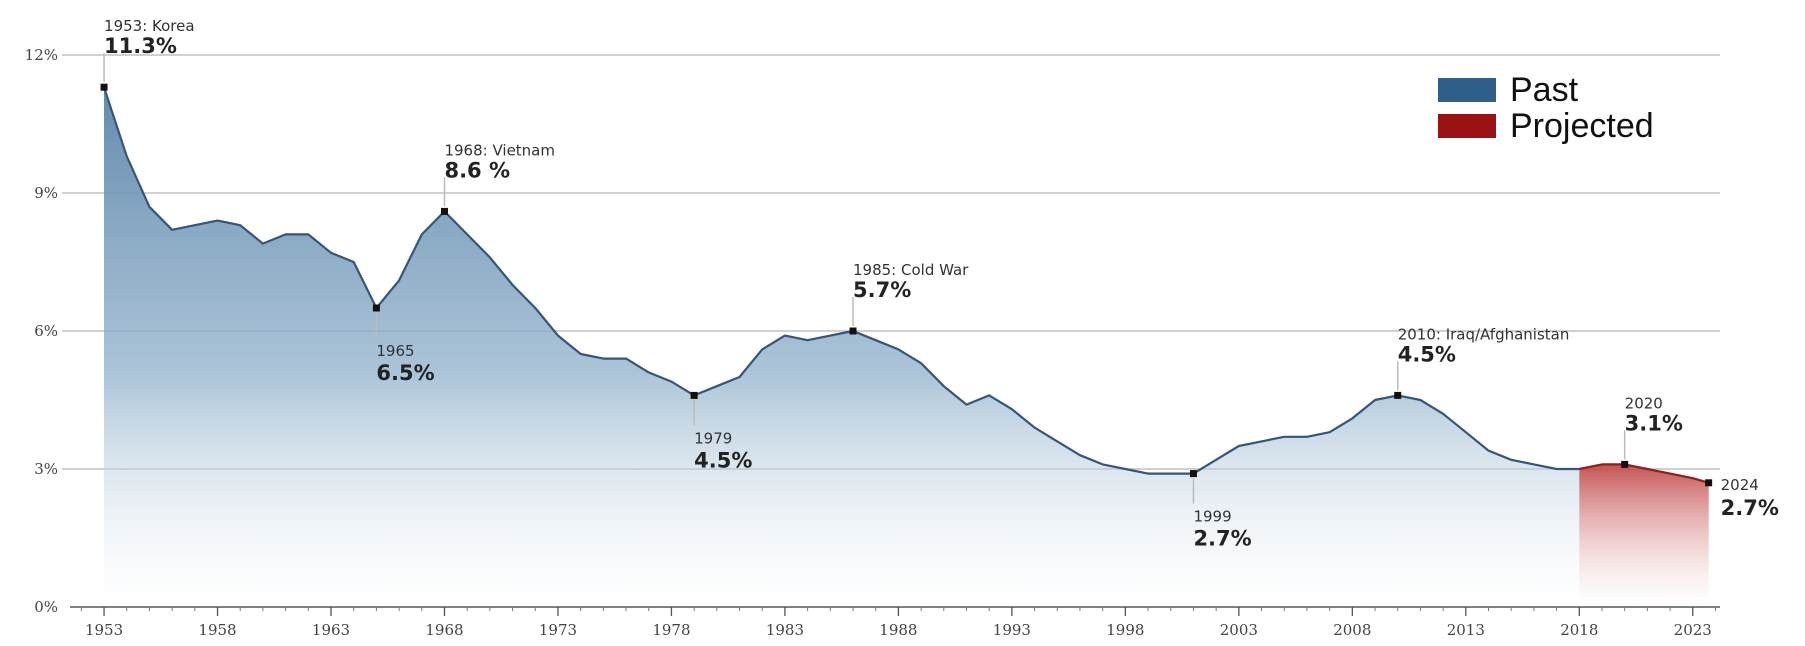 The image size is (1805, 646). I want to click on annotation-label: 1965, so click(395, 351).